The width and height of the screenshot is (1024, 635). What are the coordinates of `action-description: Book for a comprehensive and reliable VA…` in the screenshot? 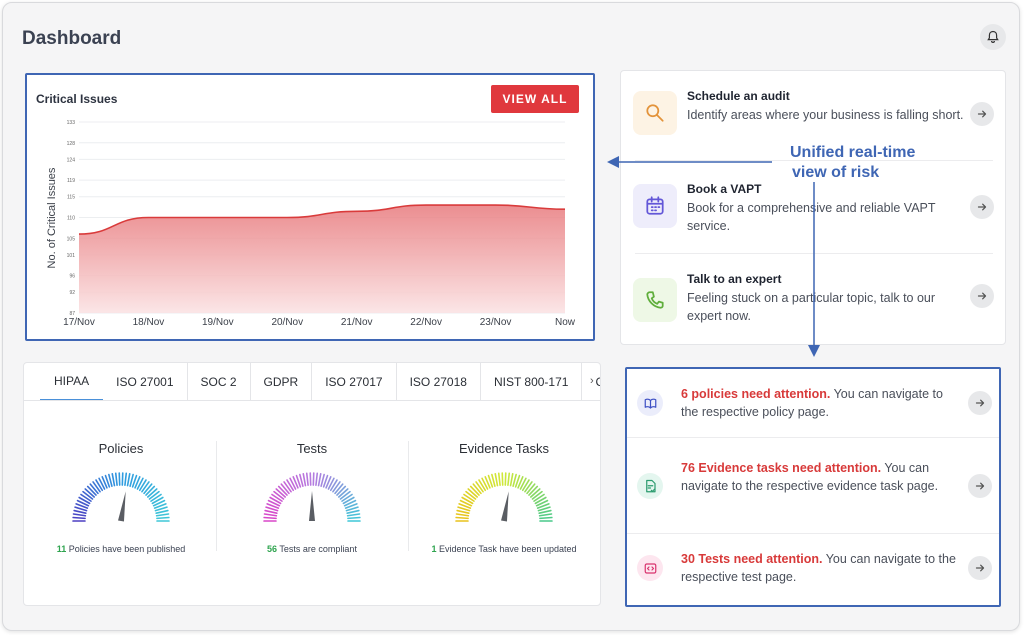 It's located at (811, 217).